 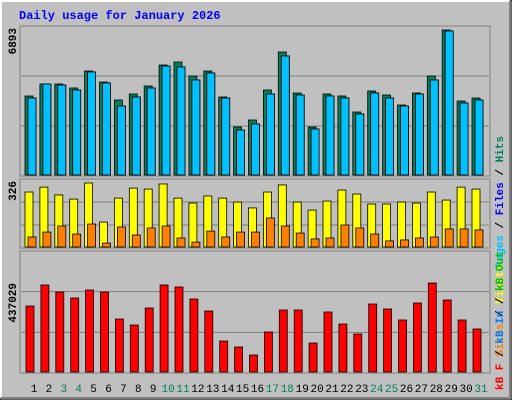 I want to click on x-tick-label: 18, so click(x=287, y=390).